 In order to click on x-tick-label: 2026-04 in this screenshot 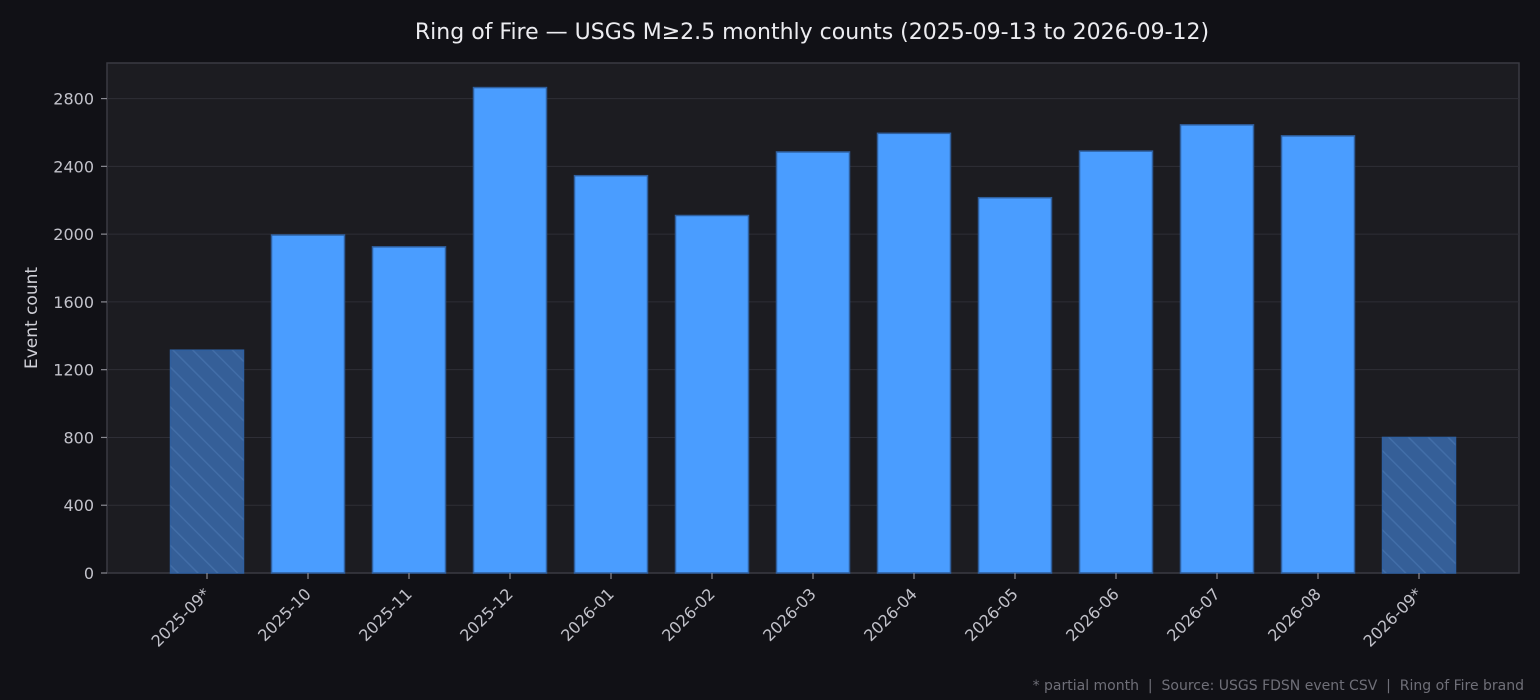, I will do `click(890, 614)`.